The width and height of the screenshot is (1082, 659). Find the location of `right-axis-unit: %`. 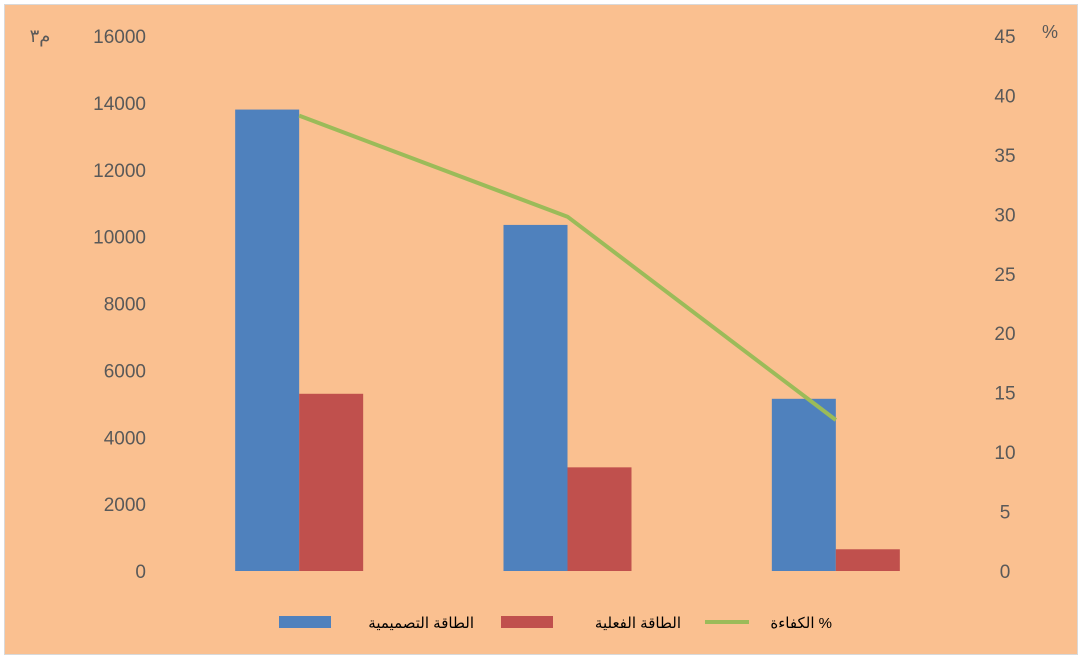

right-axis-unit: % is located at coordinates (1050, 32).